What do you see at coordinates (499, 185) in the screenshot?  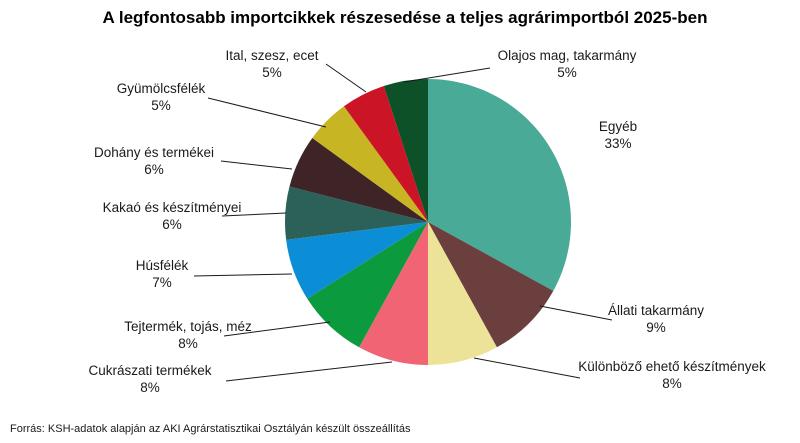 I see `pie-slice-egyeb` at bounding box center [499, 185].